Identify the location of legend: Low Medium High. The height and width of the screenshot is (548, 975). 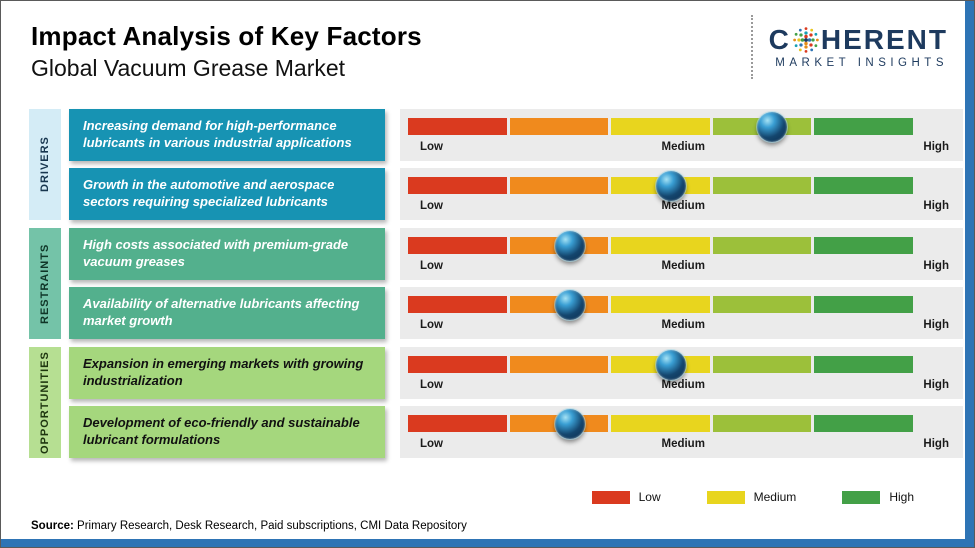
(752, 497).